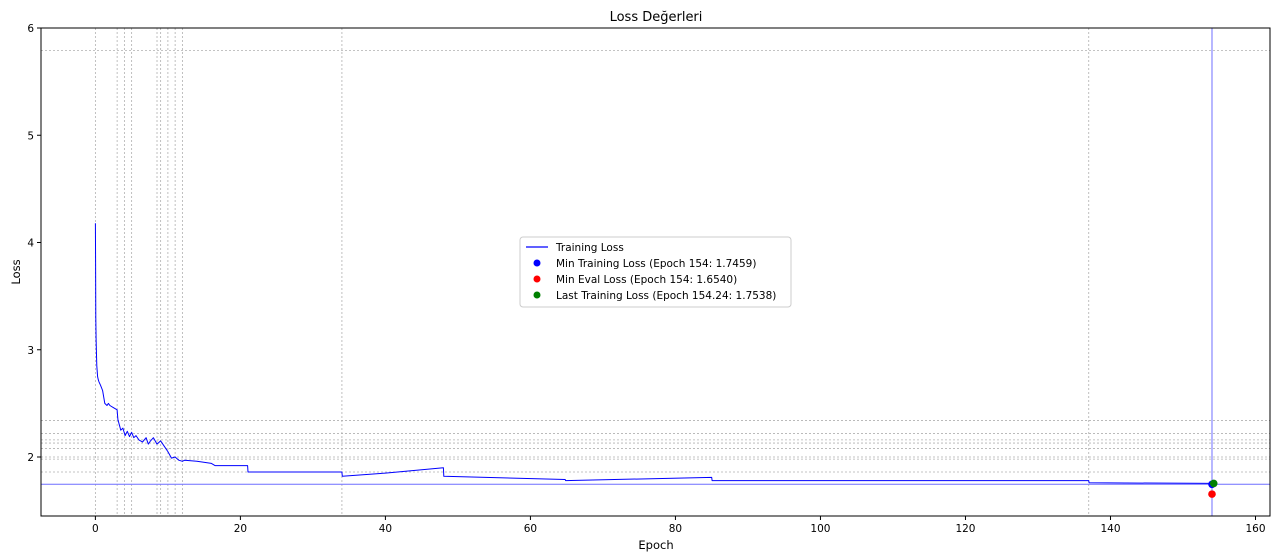 Image resolution: width=1283 pixels, height=557 pixels. What do you see at coordinates (655, 545) in the screenshot?
I see `x-axis-label: Epoch` at bounding box center [655, 545].